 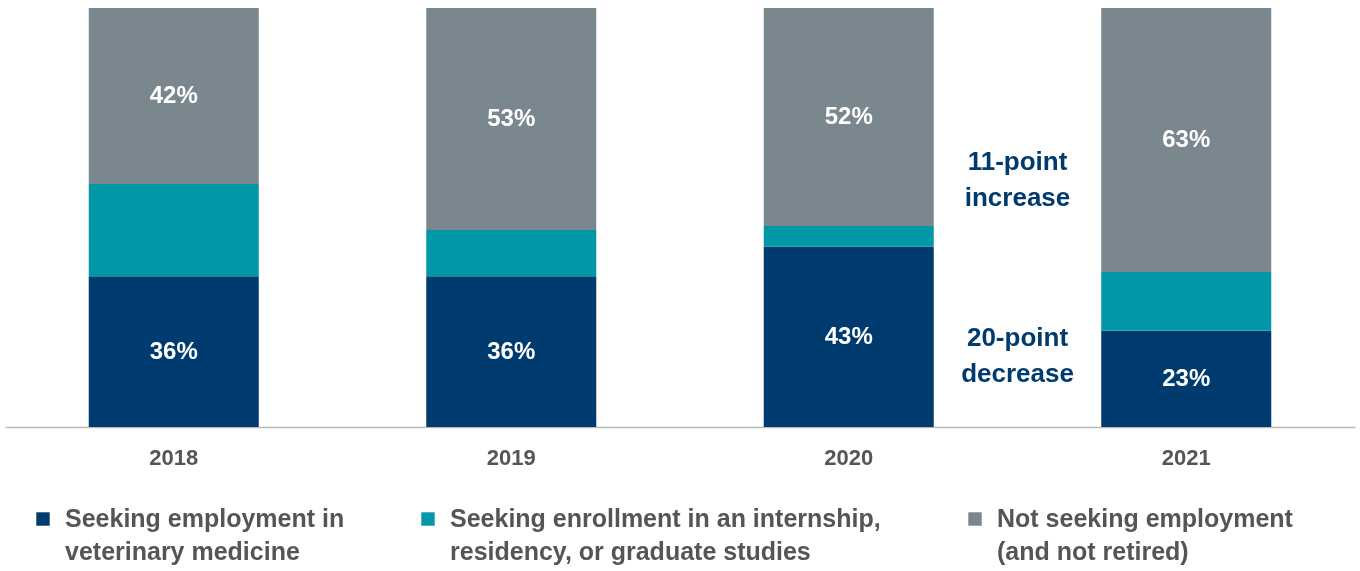 I want to click on data-label: 43%, so click(x=848, y=335).